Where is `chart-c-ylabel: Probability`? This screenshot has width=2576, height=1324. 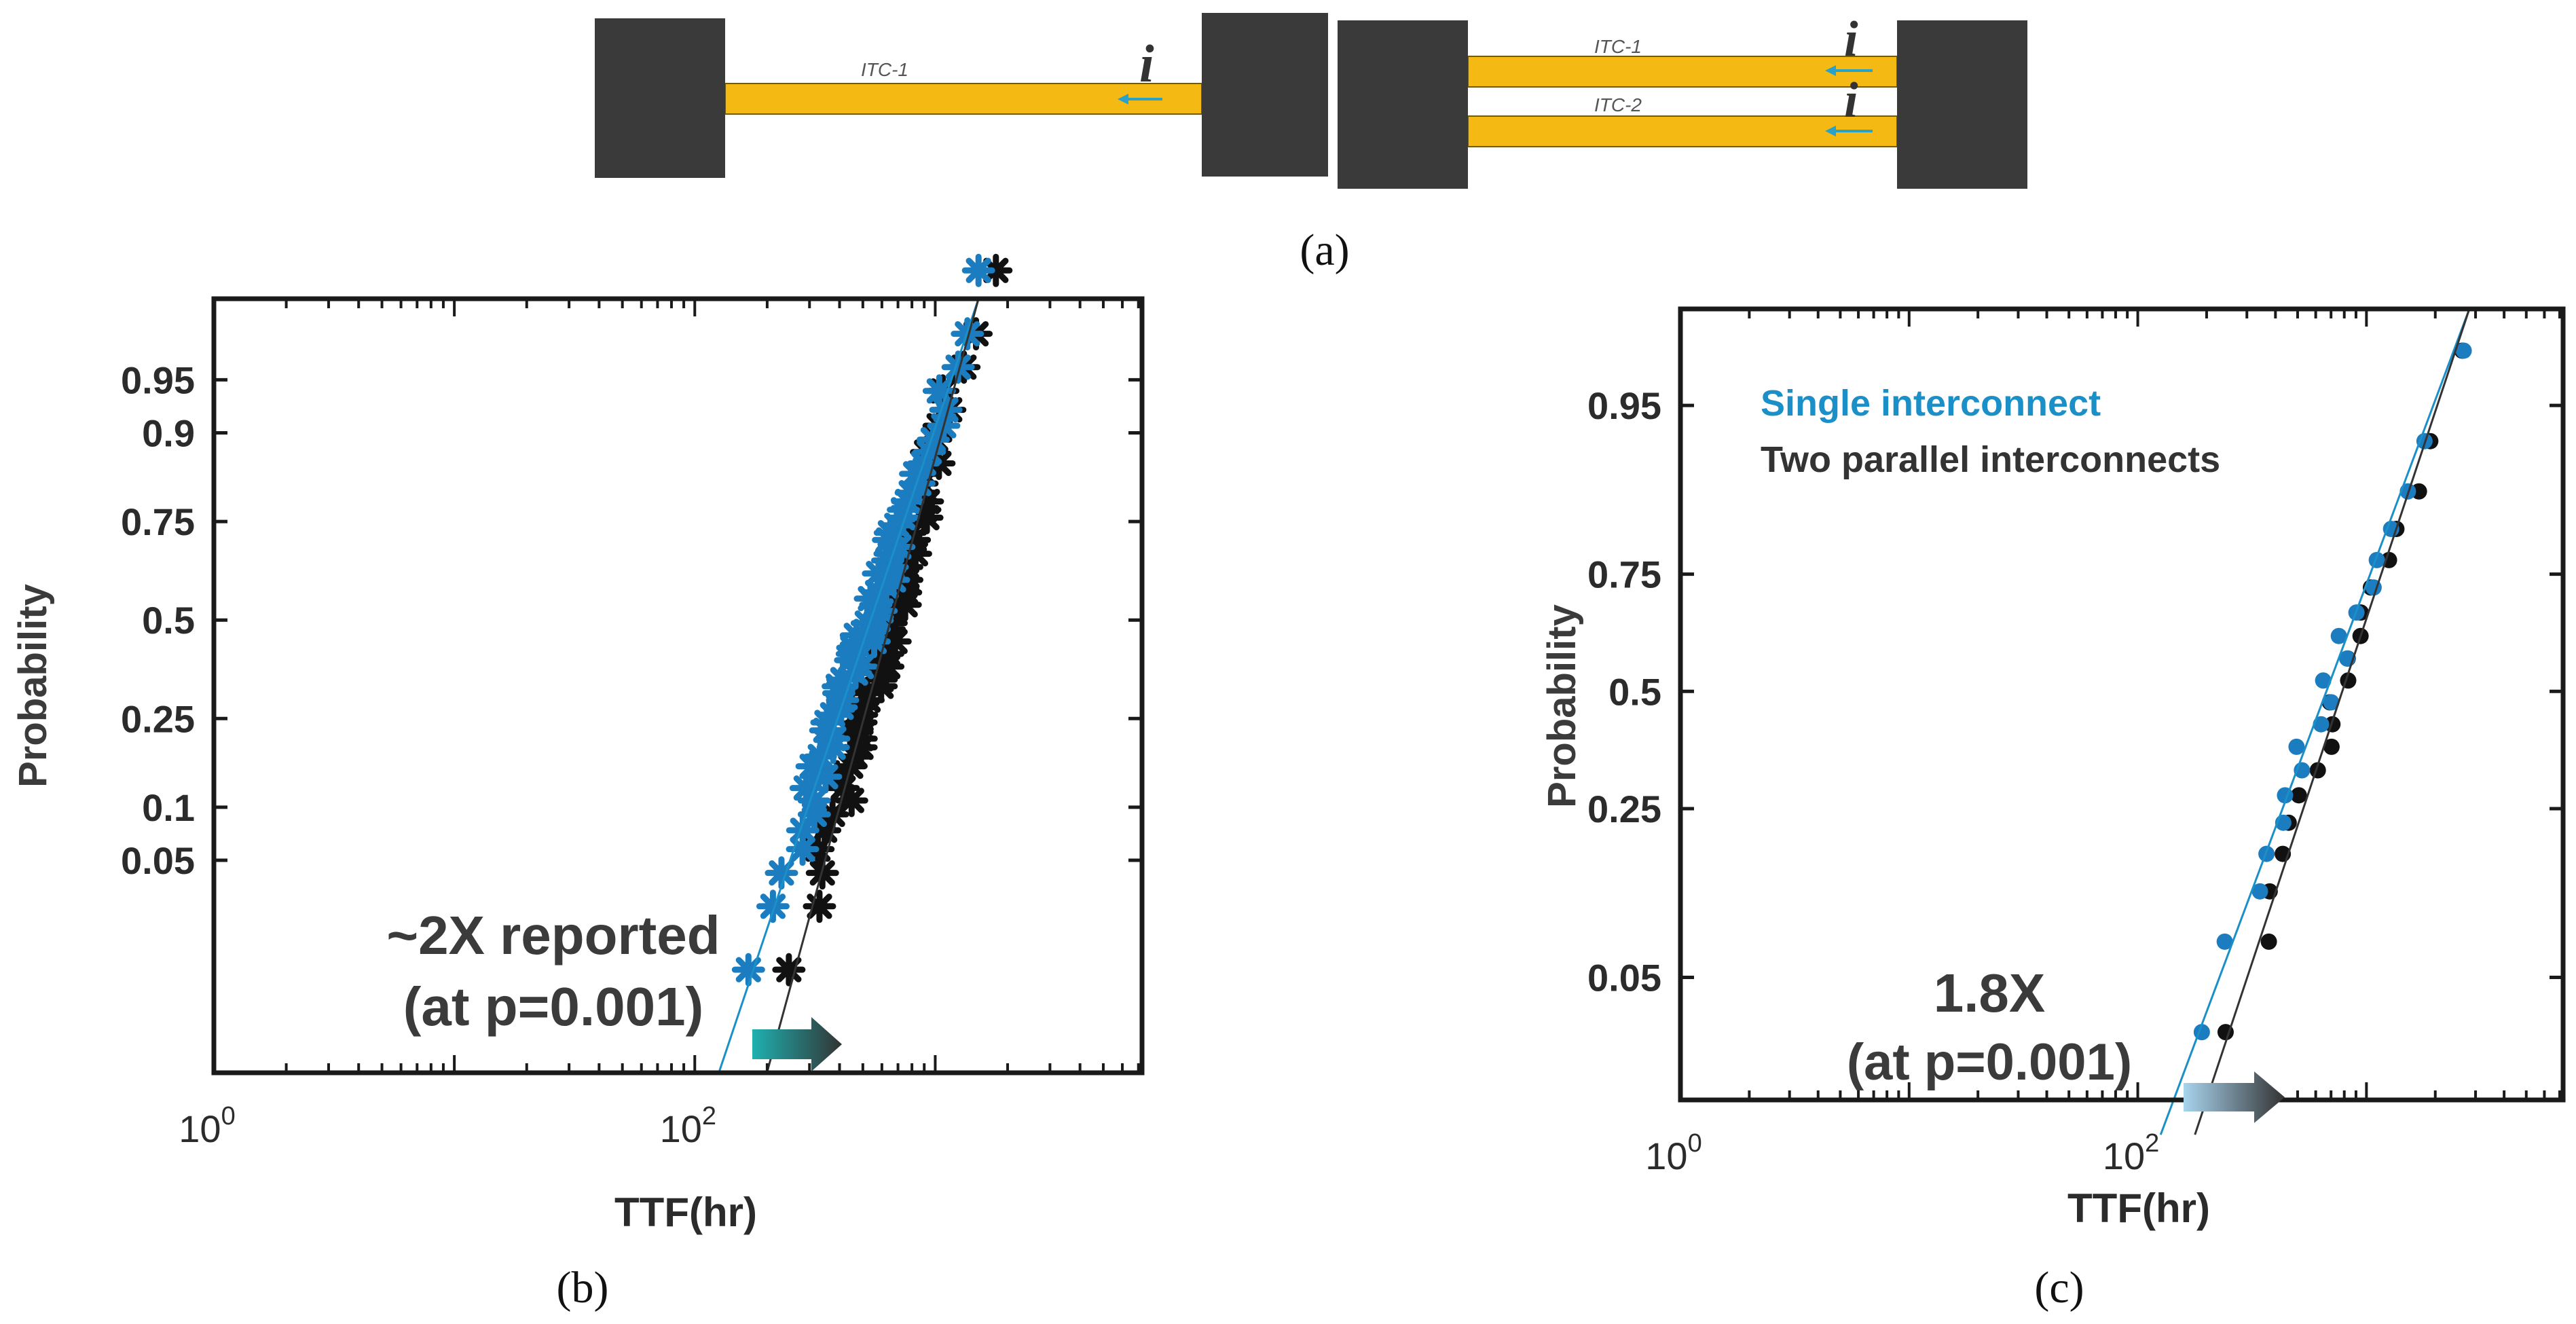 chart-c-ylabel: Probability is located at coordinates (1562, 706).